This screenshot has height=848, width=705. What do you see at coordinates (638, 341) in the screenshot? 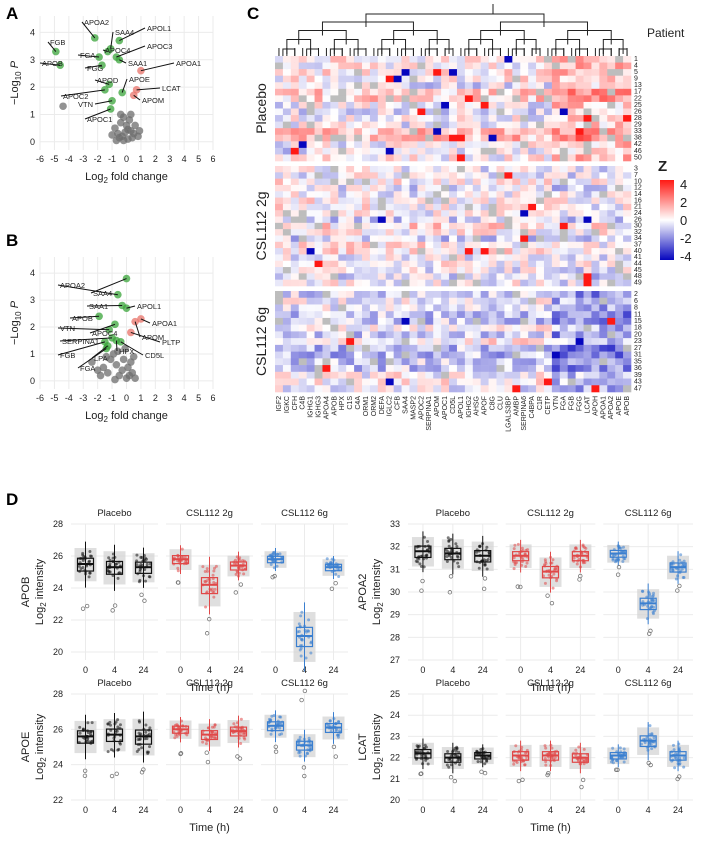
I see `patient-row-label: 23` at bounding box center [638, 341].